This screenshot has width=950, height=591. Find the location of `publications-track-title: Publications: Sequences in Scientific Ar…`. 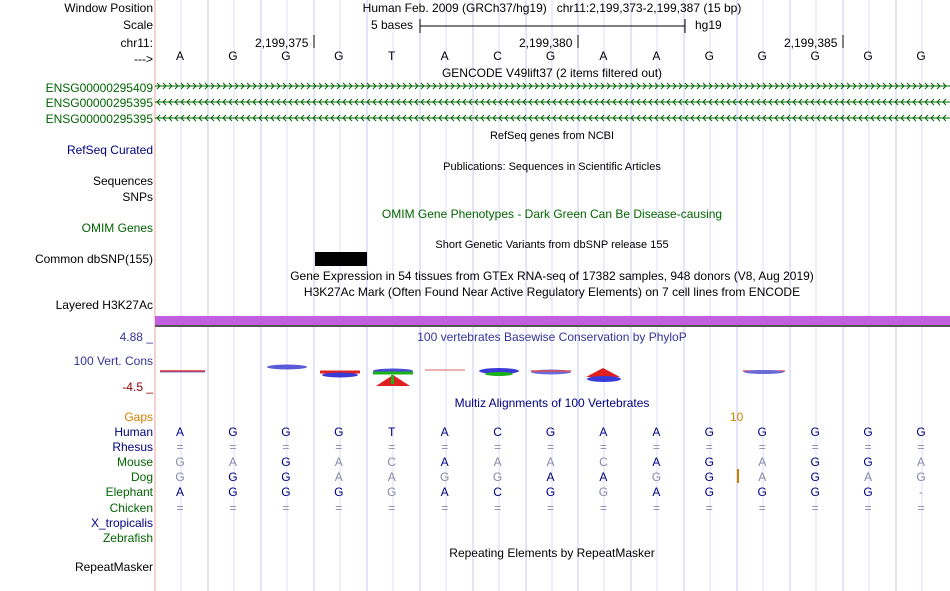

publications-track-title: Publications: Sequences in Scientific Ar… is located at coordinates (552, 167).